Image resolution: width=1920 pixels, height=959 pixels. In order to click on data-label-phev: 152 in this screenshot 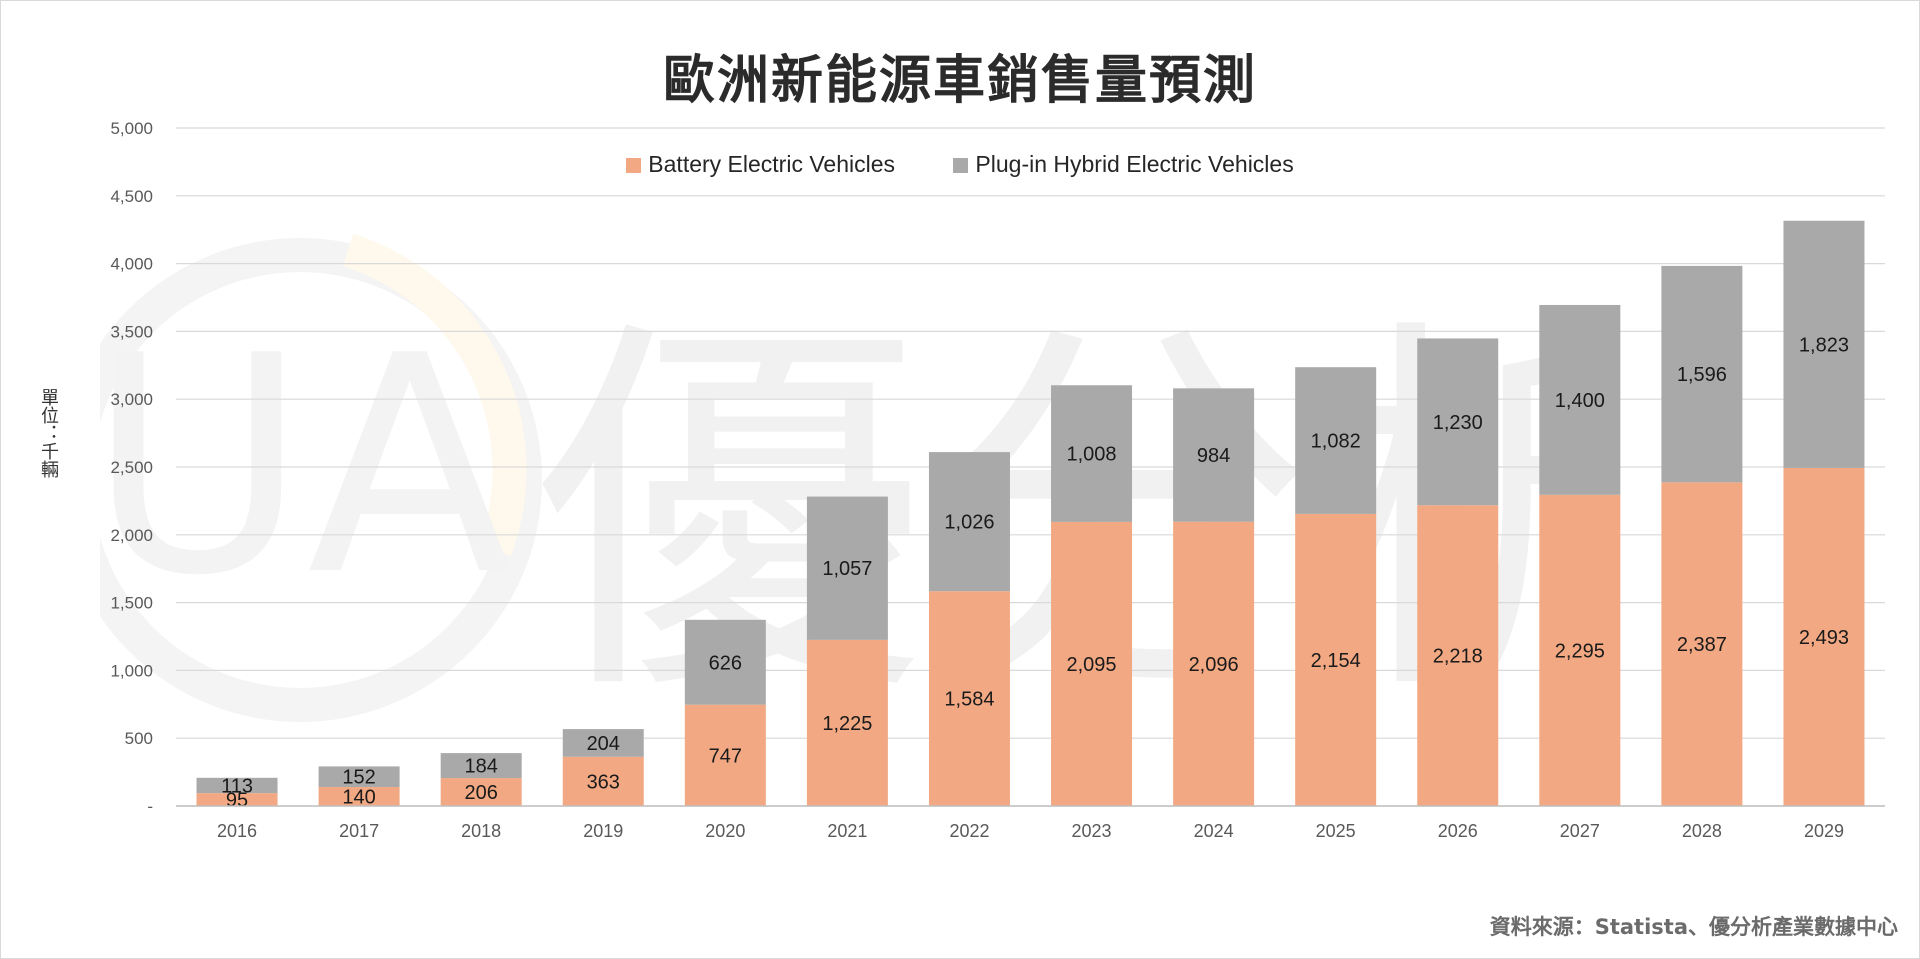, I will do `click(358, 778)`.